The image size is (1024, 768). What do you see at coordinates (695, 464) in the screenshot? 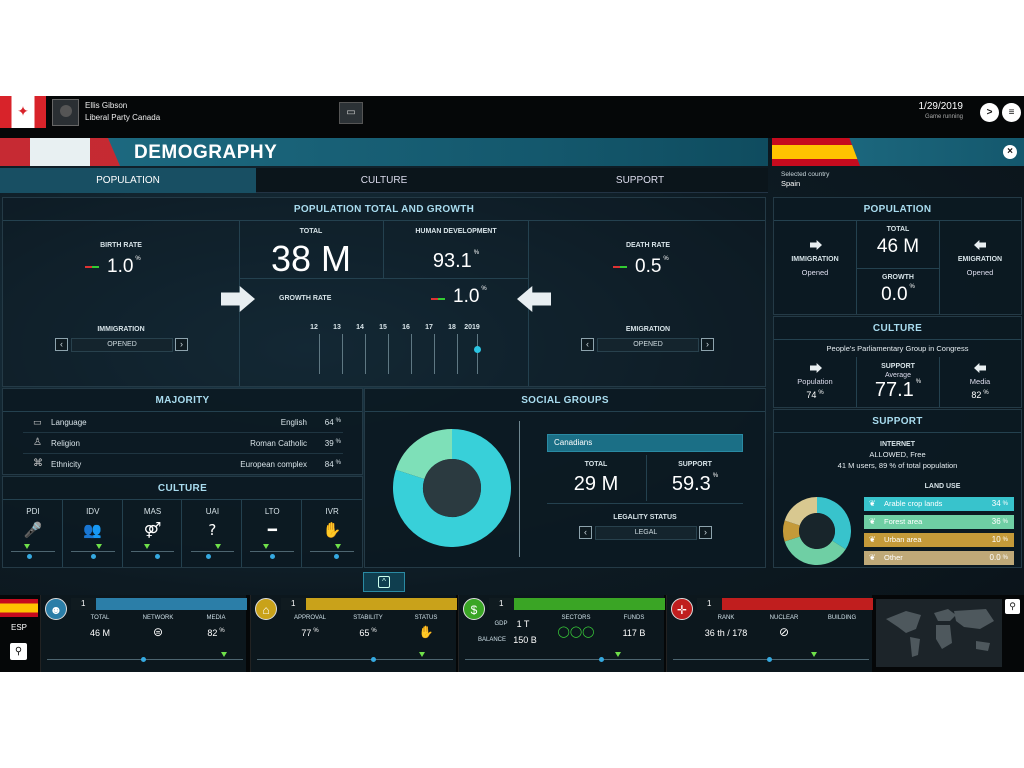
I see `group-support-label: SUPPORT` at bounding box center [695, 464].